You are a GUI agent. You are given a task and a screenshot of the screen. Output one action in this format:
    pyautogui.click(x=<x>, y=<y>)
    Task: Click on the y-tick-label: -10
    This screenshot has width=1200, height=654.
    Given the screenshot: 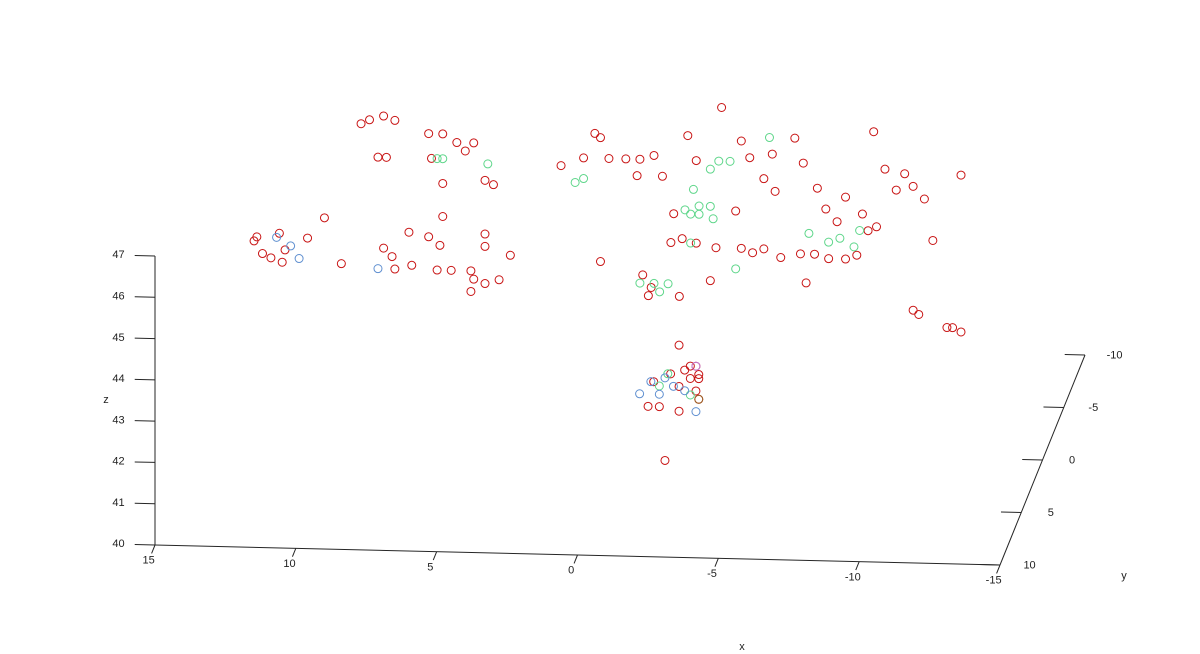 What is the action you would take?
    pyautogui.click(x=1115, y=356)
    